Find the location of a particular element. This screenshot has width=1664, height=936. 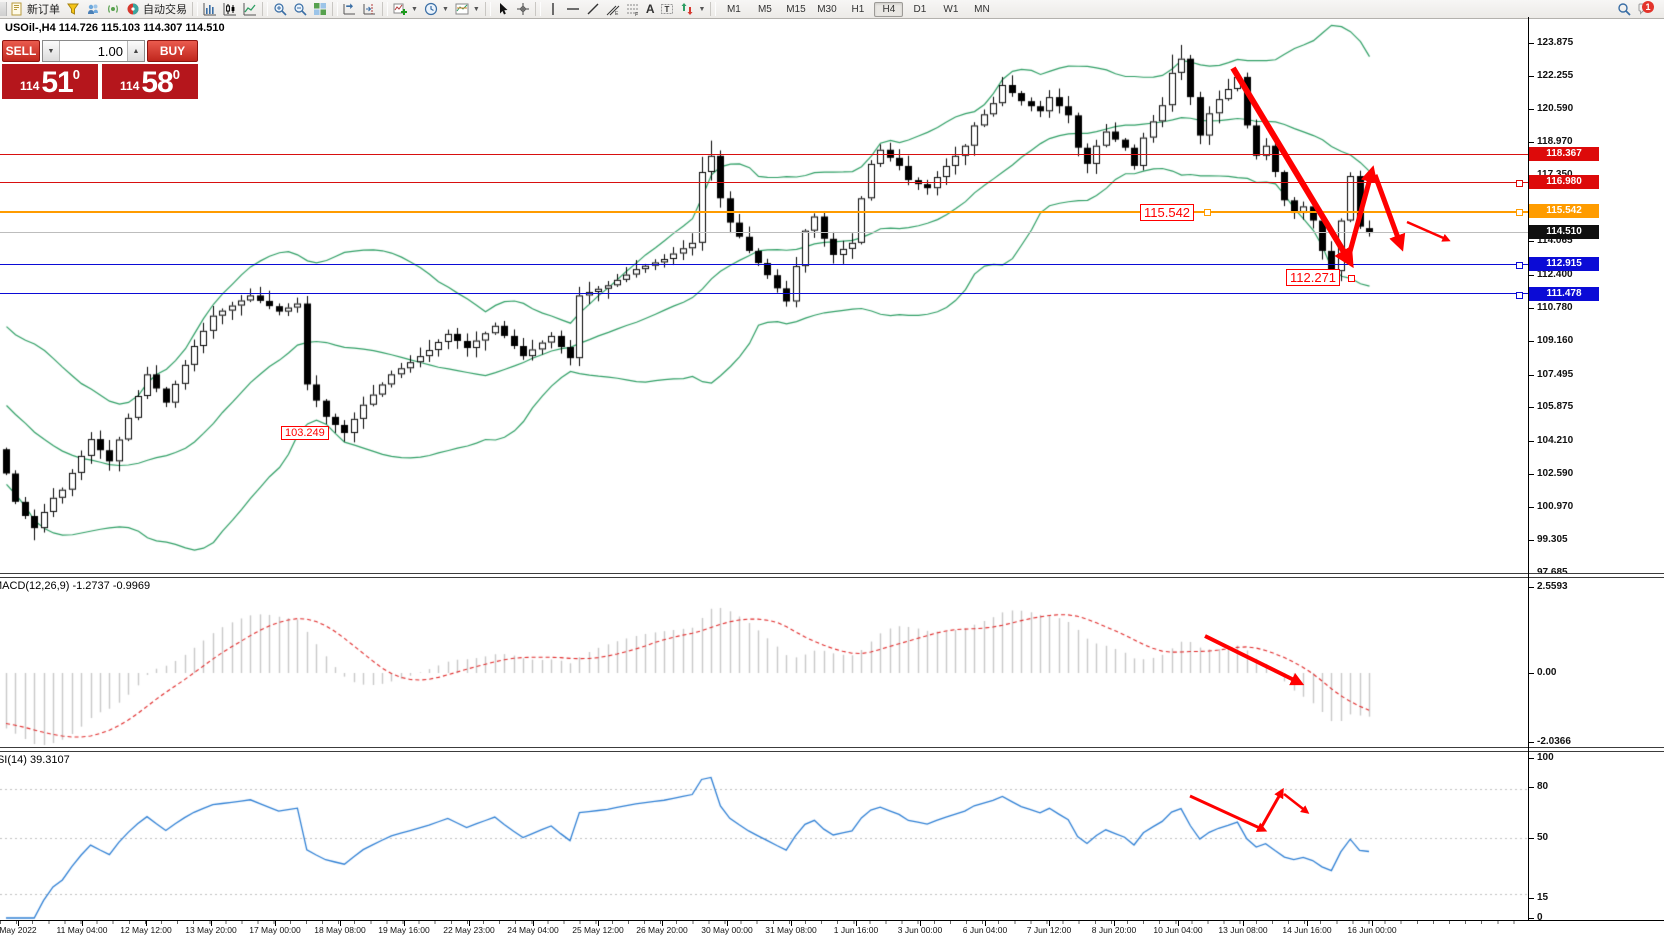

templates-dropdown: ▼ is located at coordinates (467, 9).